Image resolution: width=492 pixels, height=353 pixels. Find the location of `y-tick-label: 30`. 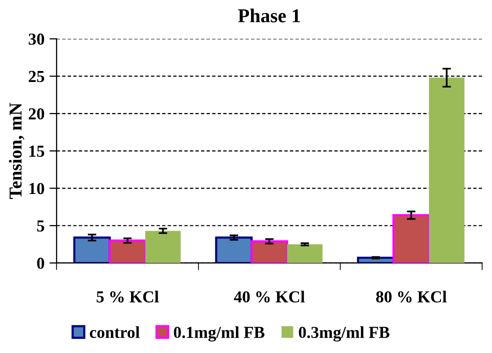

y-tick-label: 30 is located at coordinates (36, 39).